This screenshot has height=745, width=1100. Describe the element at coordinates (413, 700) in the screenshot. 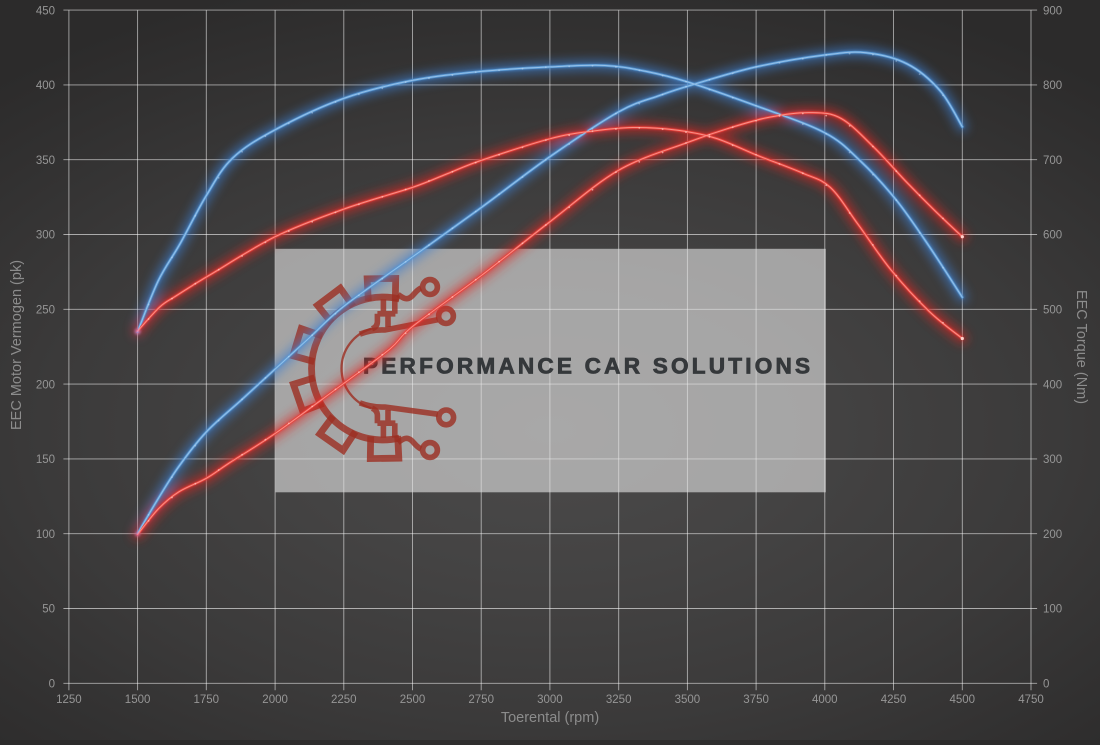

I see `svg-text: 2500` at that location.